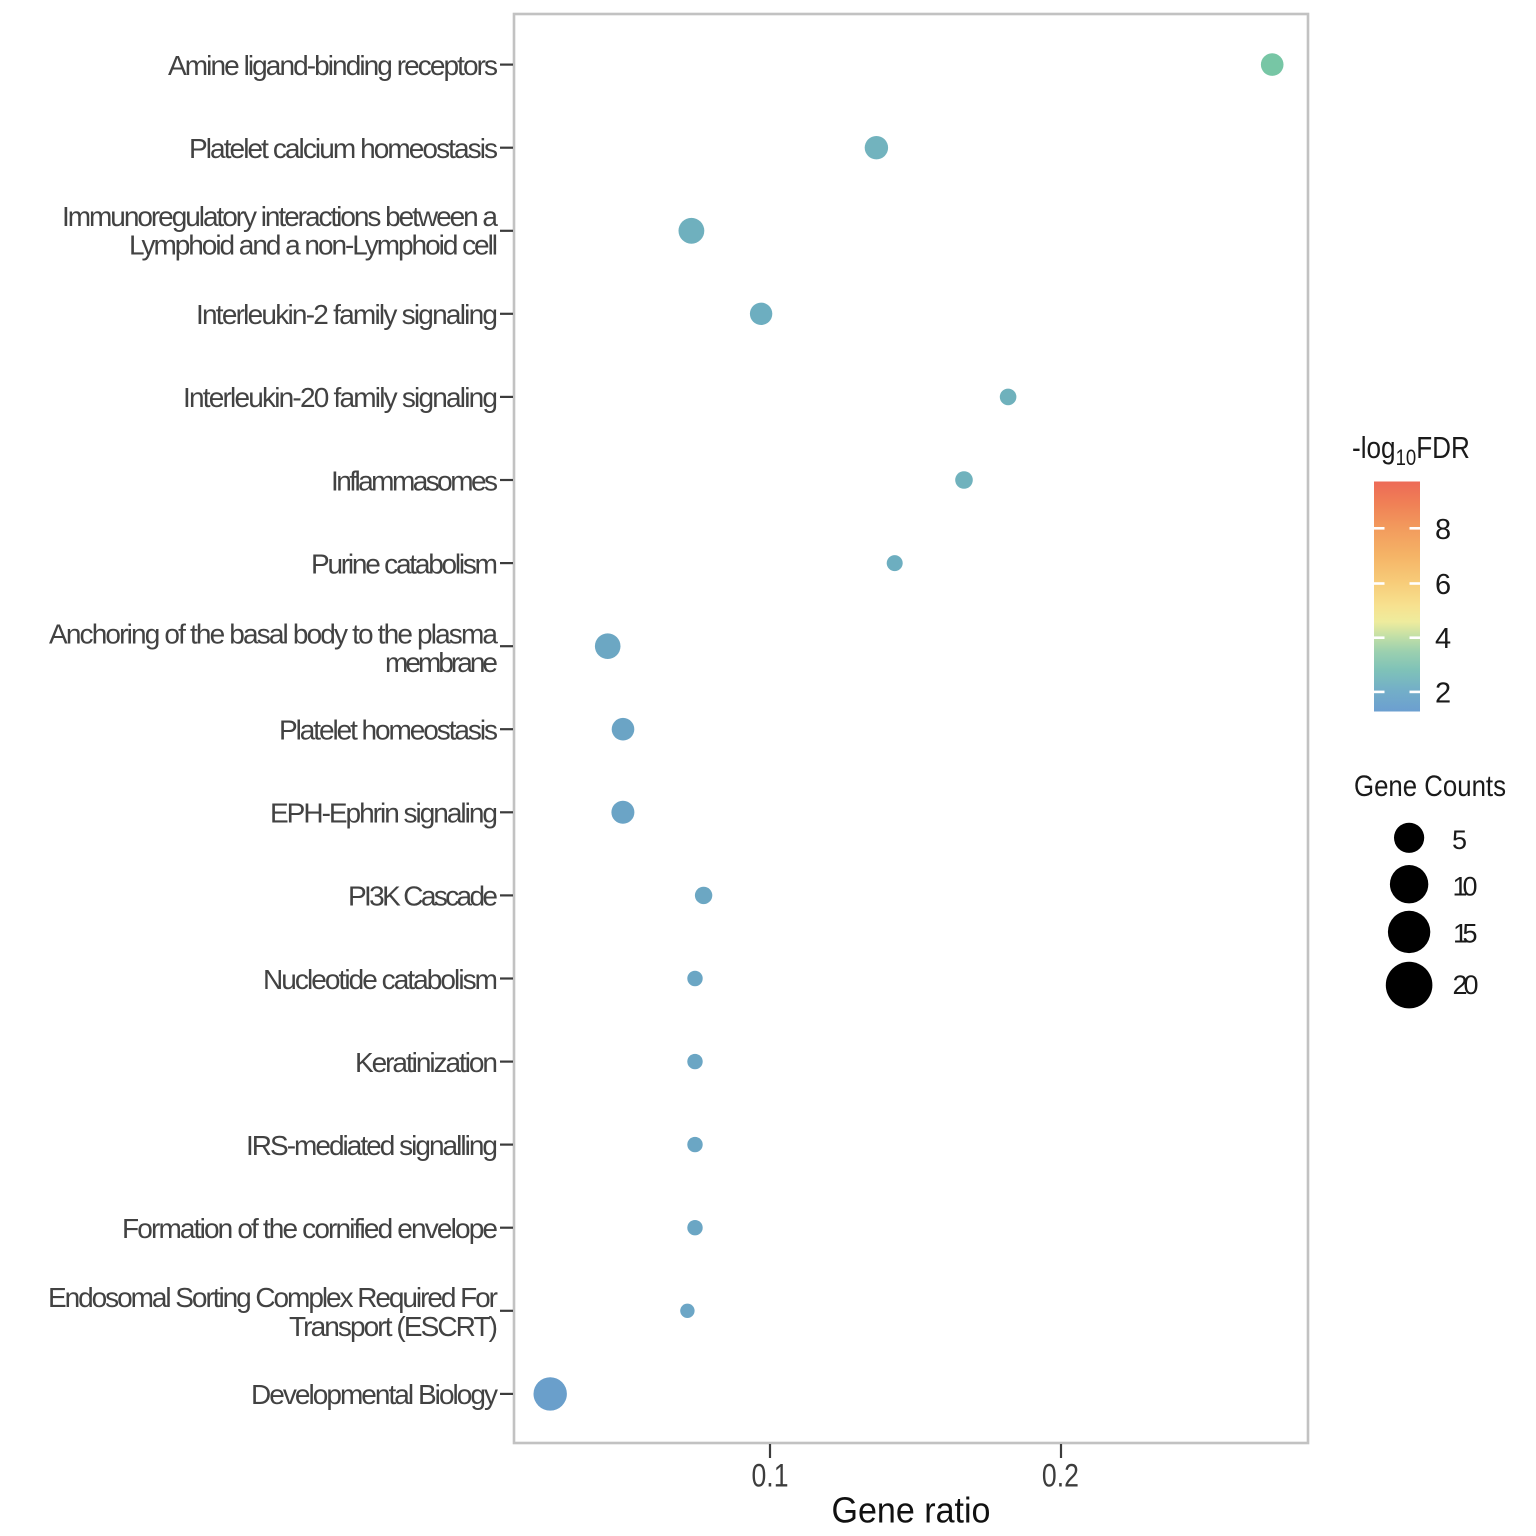  Describe the element at coordinates (273, 1297) in the screenshot. I see `svg-text:Endosomal Sorting Complex Requ: Endosomal Sorting Complex Required For` at that location.